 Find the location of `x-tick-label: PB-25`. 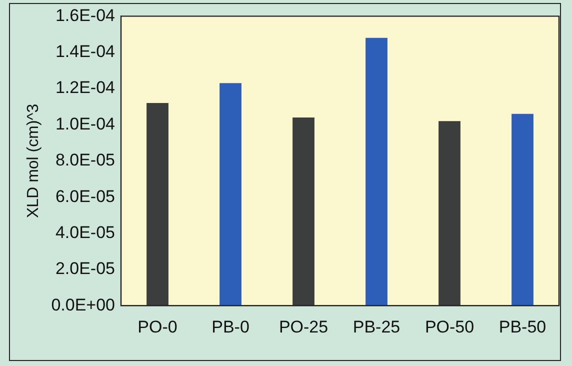

x-tick-label: PB-25 is located at coordinates (376, 326).